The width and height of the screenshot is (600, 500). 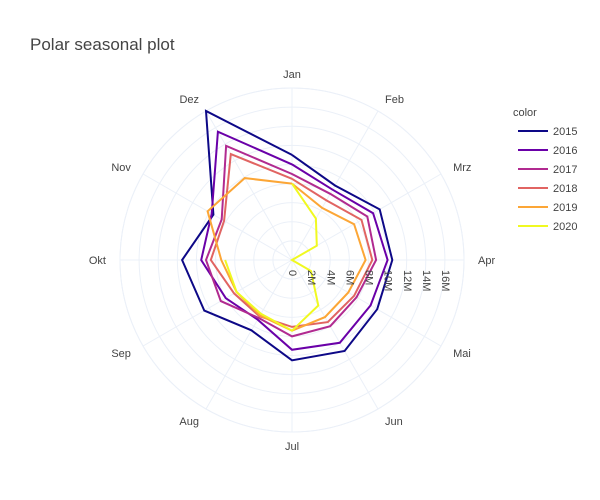 What do you see at coordinates (462, 168) in the screenshot?
I see `angular-tick-label: Mrz` at bounding box center [462, 168].